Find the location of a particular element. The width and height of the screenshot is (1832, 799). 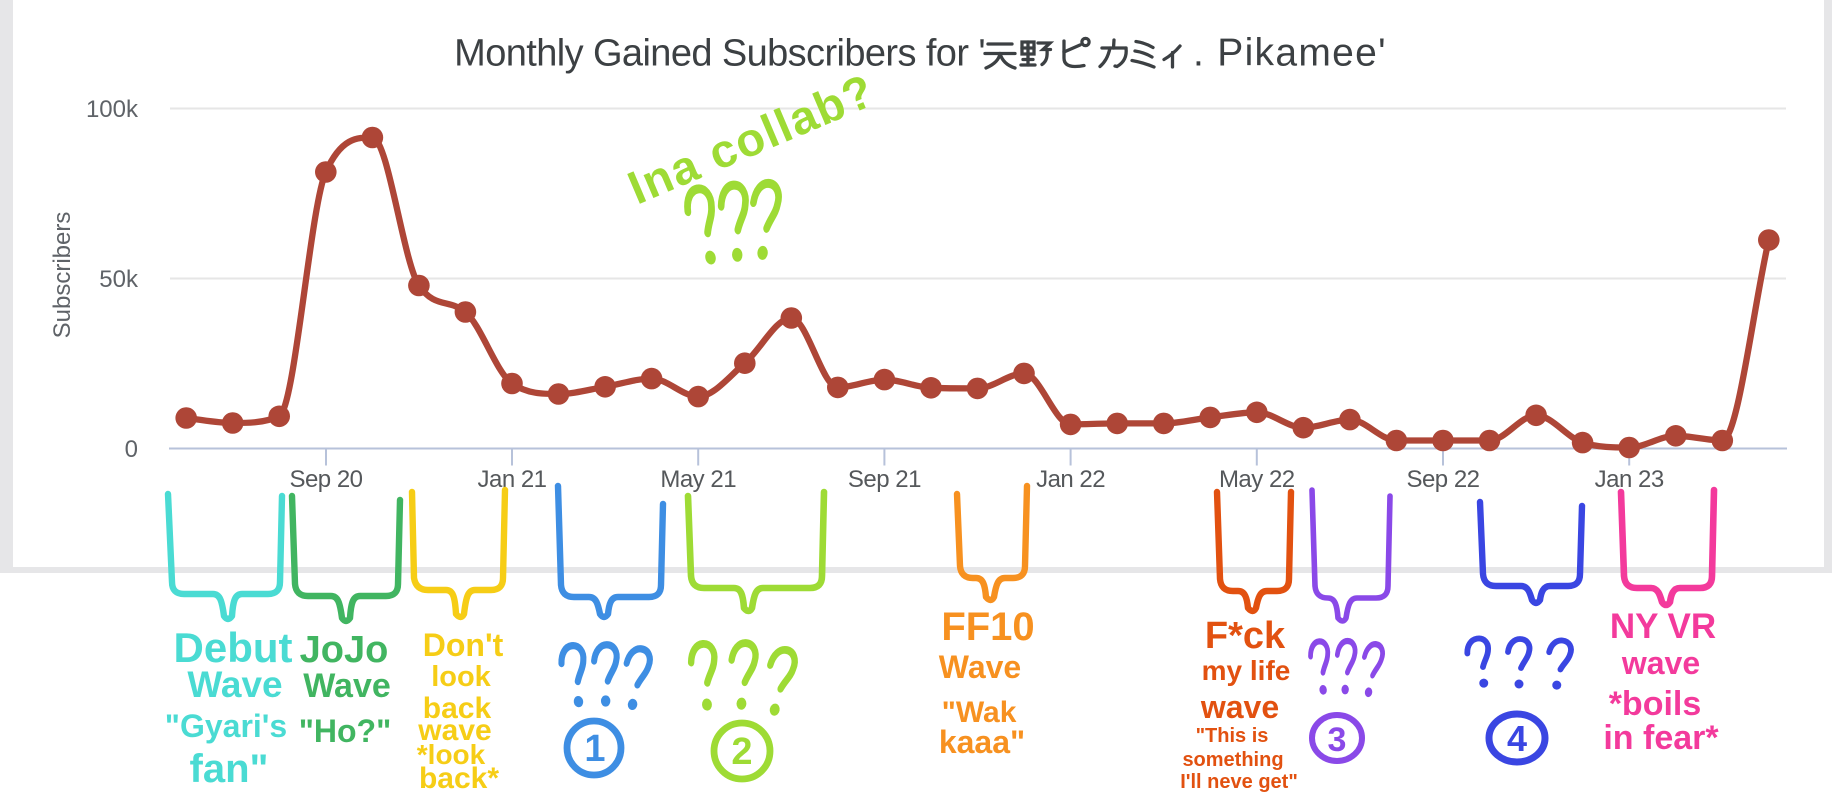

svg-text: *boils is located at coordinates (1655, 704).